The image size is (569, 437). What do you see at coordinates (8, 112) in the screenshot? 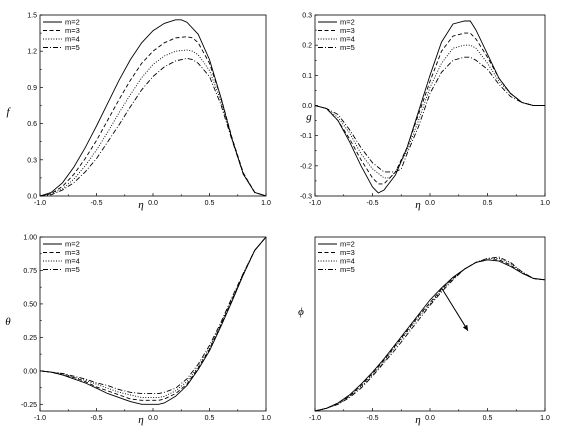
I see `y-axis-label: f` at bounding box center [8, 112].